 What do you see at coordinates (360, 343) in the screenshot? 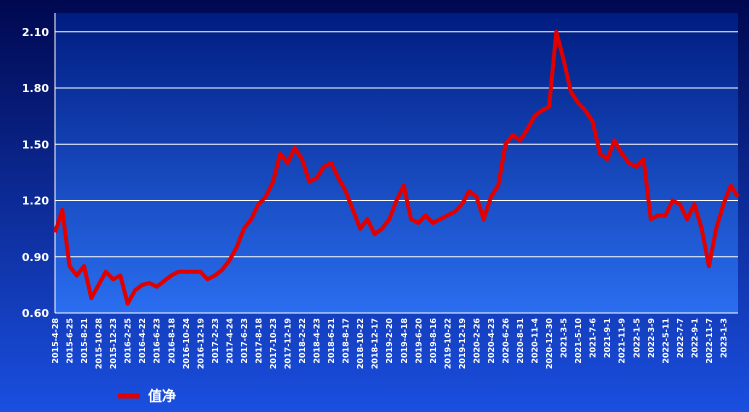
I see `x-tick-label: 2018-10-22` at bounding box center [360, 343].